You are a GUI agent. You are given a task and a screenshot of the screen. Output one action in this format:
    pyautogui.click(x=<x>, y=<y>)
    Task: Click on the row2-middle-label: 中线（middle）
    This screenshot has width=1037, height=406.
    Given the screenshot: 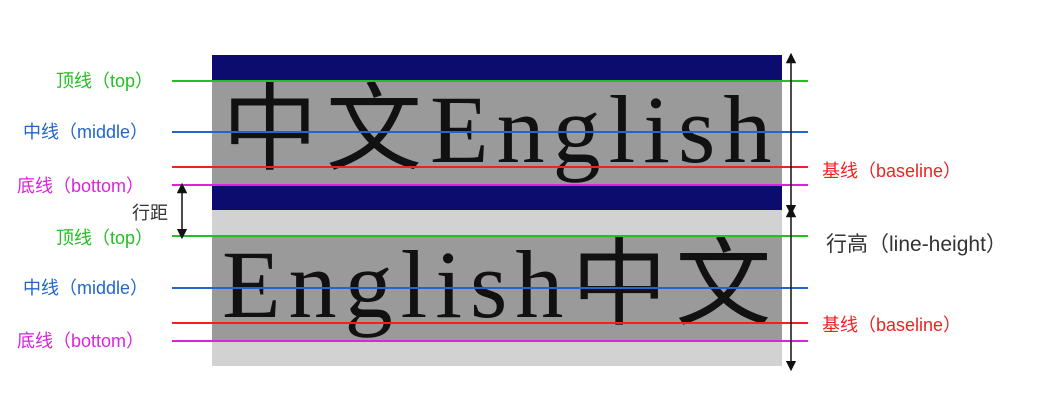 What is the action you would take?
    pyautogui.click(x=86, y=288)
    